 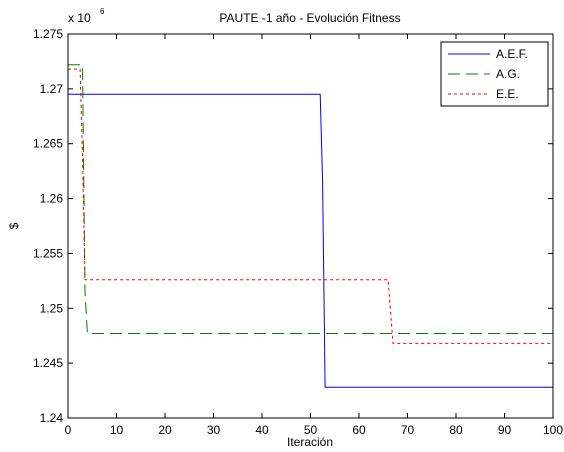 I want to click on y-tick-label: 1.265, so click(x=48, y=144).